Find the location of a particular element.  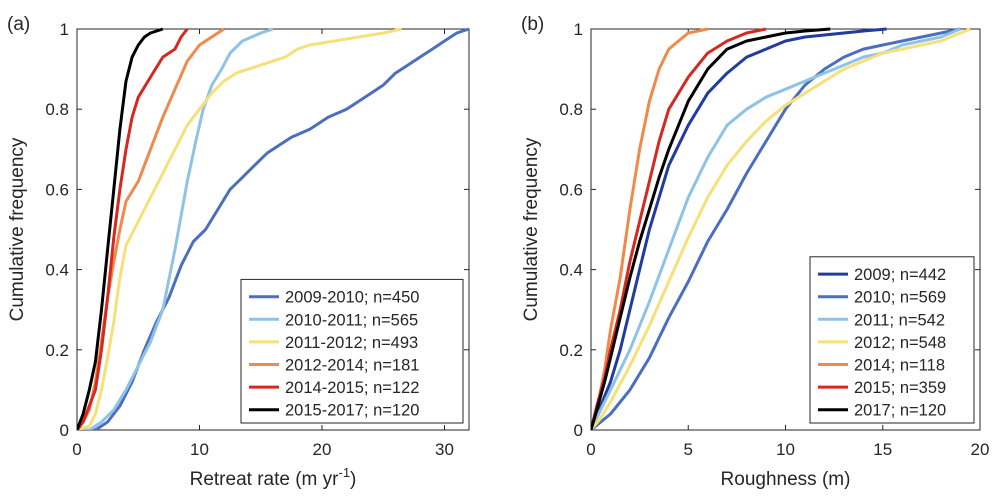

x-axis-label-main: Roughness (m) is located at coordinates (786, 479).